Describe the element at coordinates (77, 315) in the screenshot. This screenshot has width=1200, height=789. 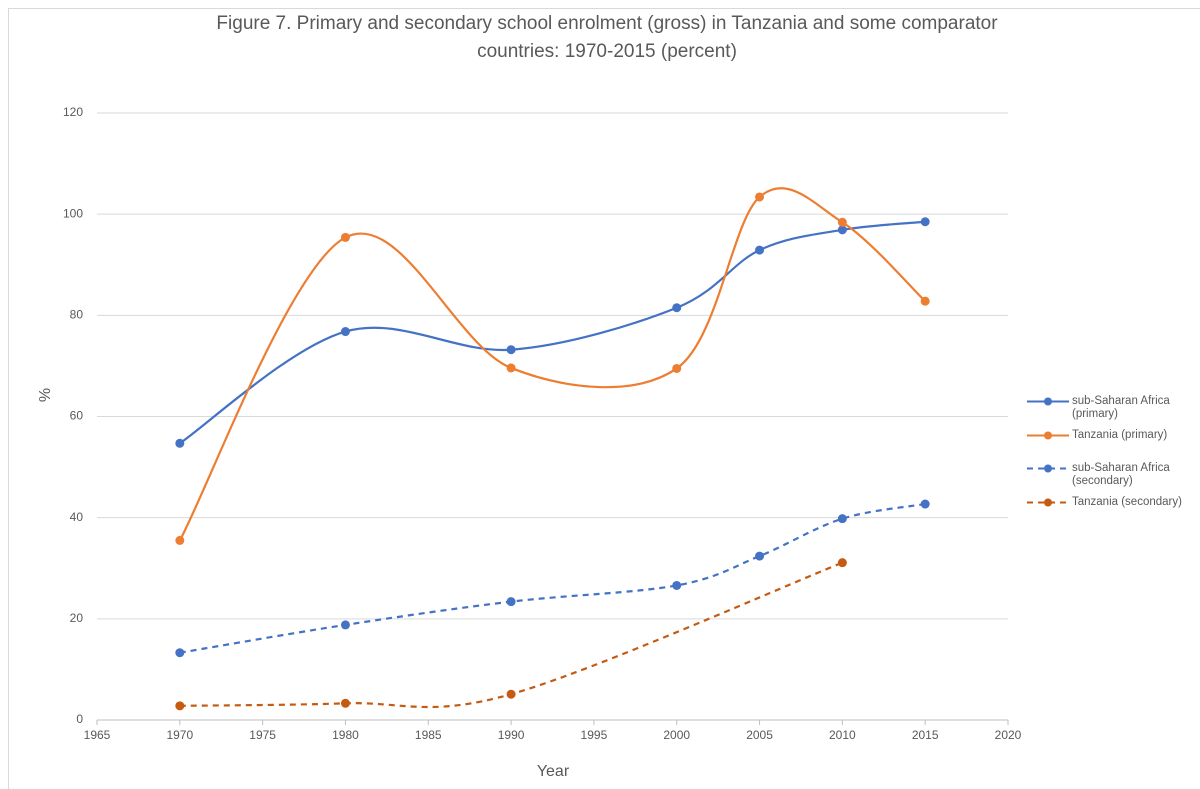
I see `y-tick-label: 80` at that location.